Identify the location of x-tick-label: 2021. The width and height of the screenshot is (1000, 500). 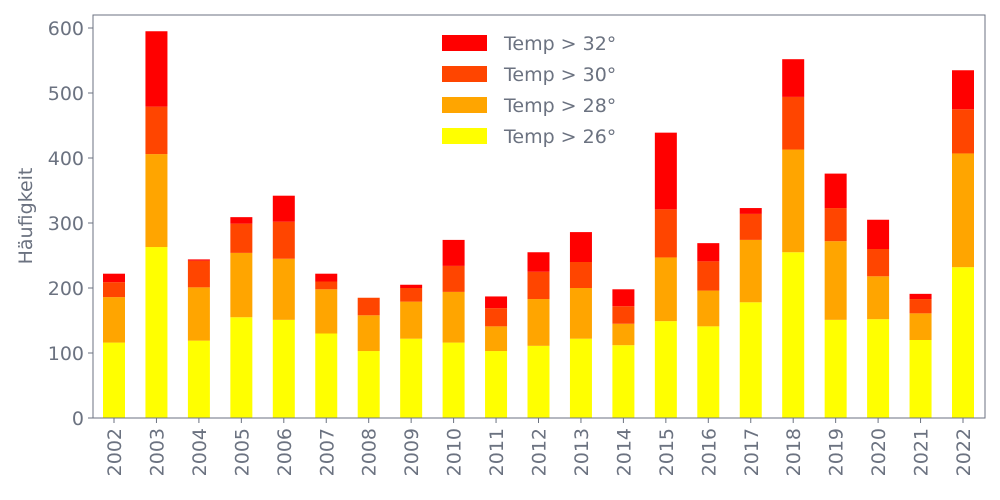
(922, 452).